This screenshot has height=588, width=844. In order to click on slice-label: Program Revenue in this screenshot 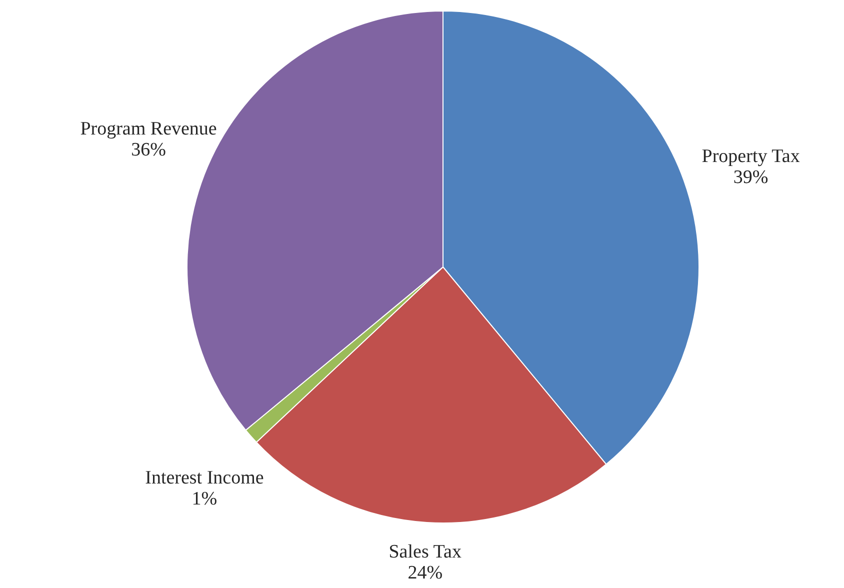, I will do `click(148, 129)`.